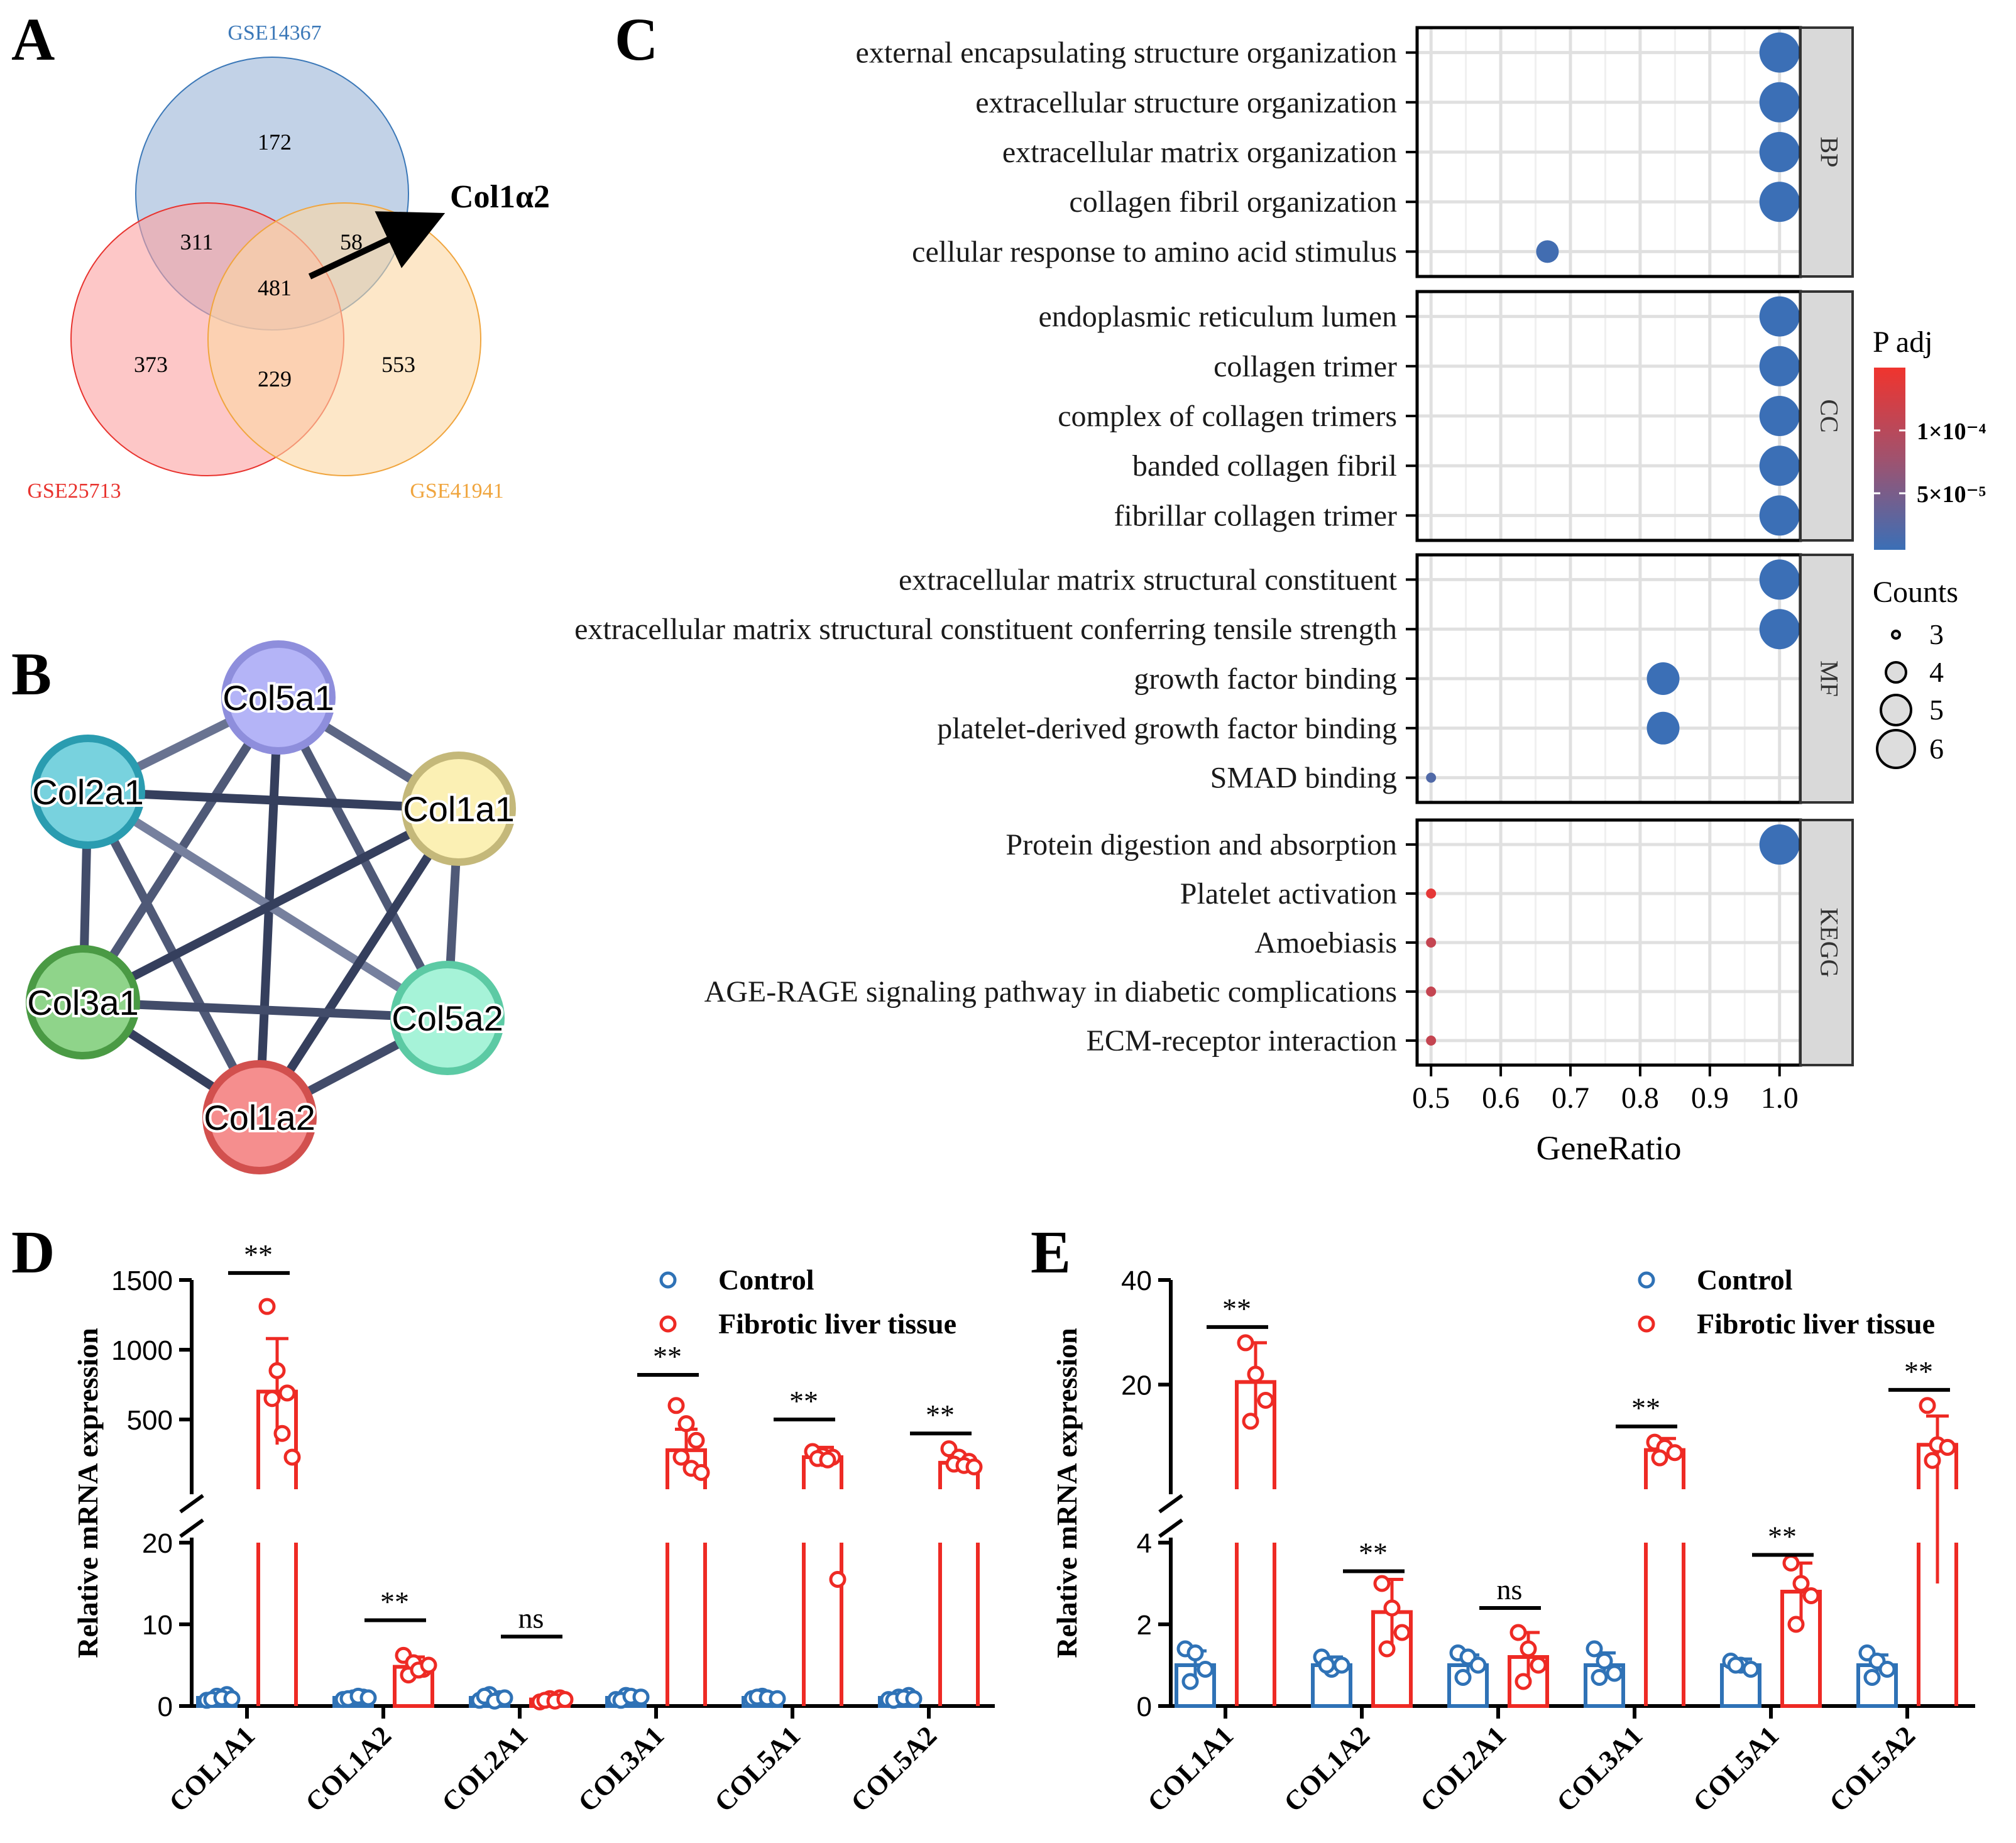 Image resolution: width=2016 pixels, height=1843 pixels. I want to click on term-label: collagen trimer, so click(1305, 366).